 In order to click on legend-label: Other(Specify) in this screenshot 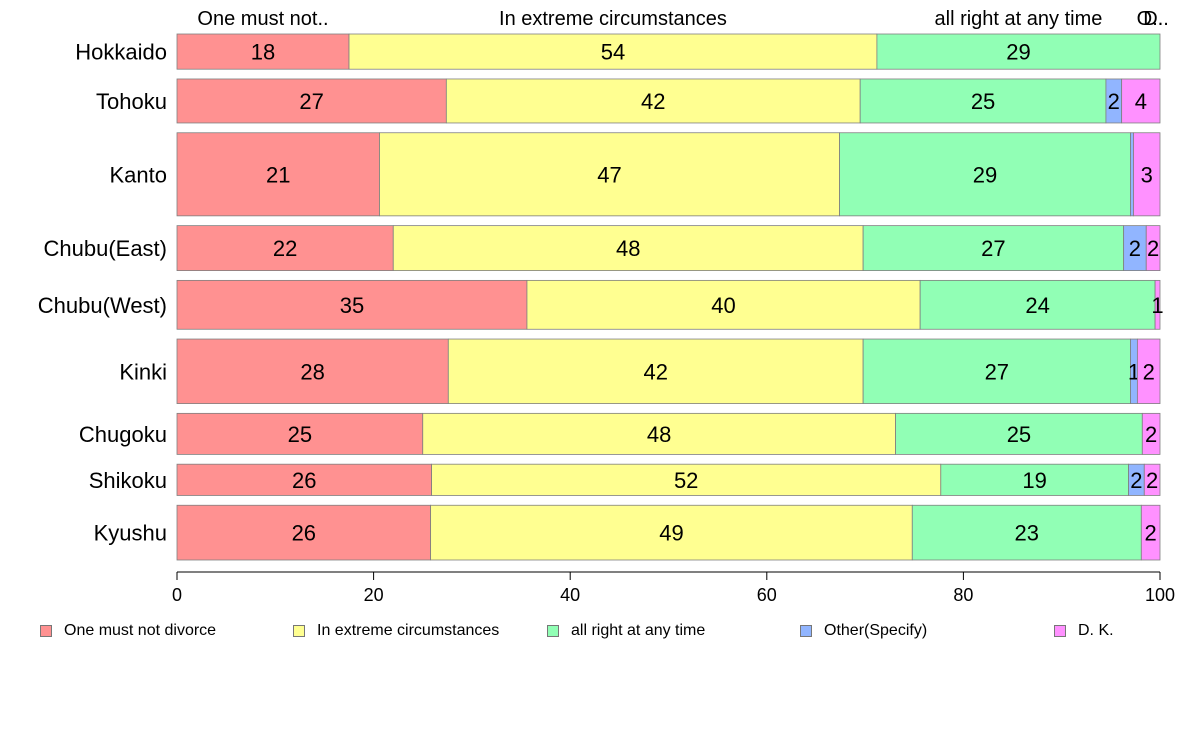, I will do `click(876, 630)`.